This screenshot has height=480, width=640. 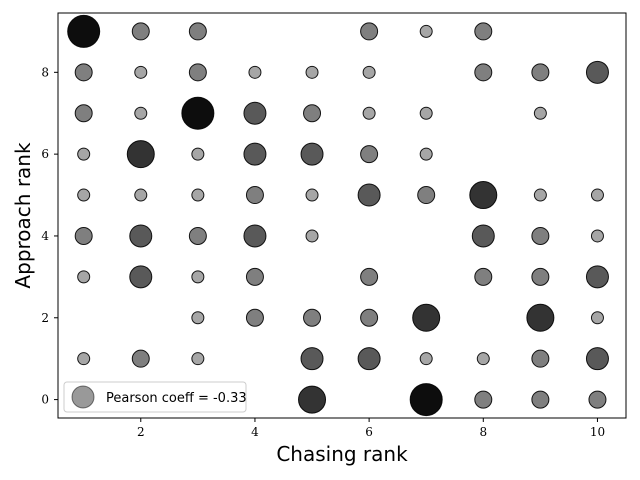 I want to click on x-axis-label: Chasing rank, so click(x=342, y=454).